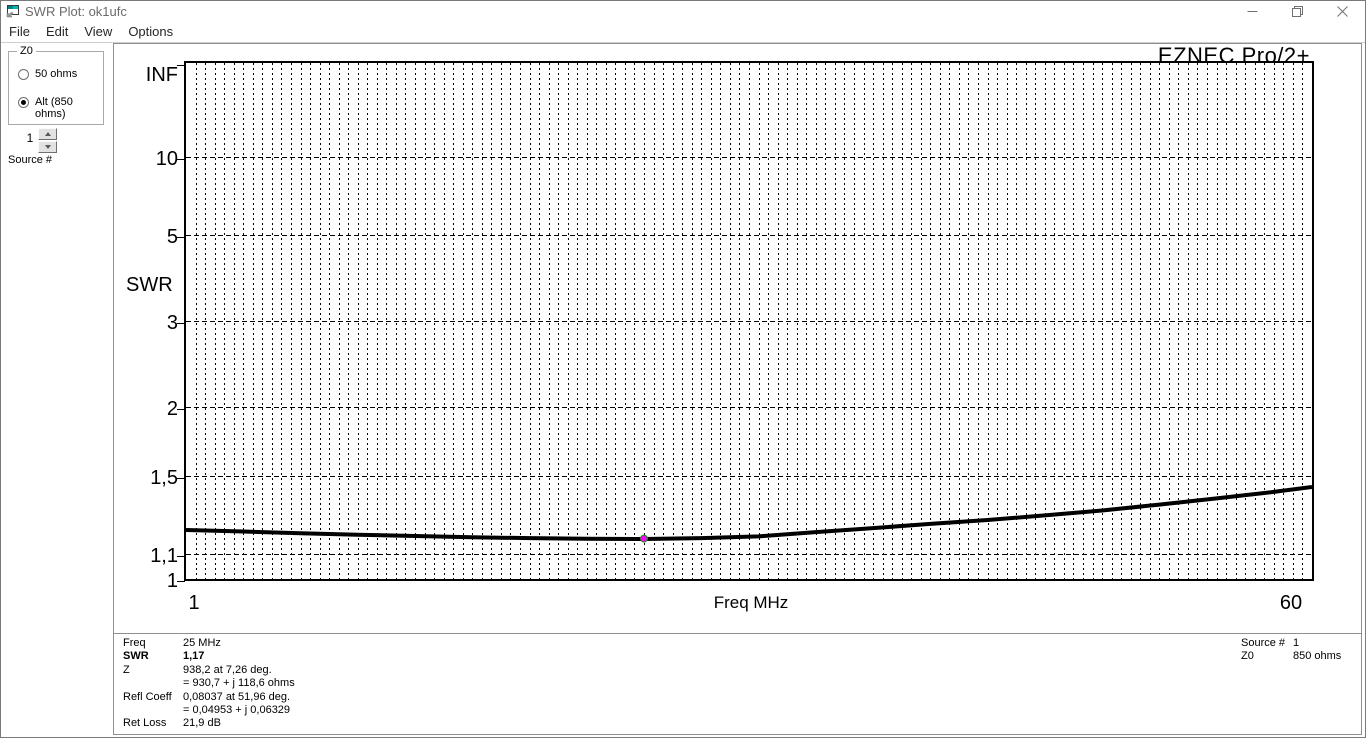 This screenshot has width=1366, height=738. I want to click on form-window-icon, so click(12, 11).